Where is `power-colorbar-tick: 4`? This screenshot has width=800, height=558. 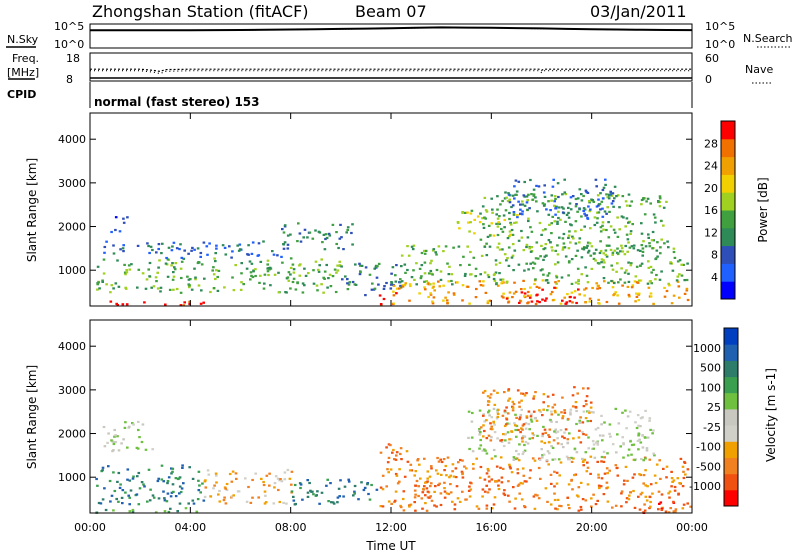
power-colorbar-tick: 4 is located at coordinates (714, 277).